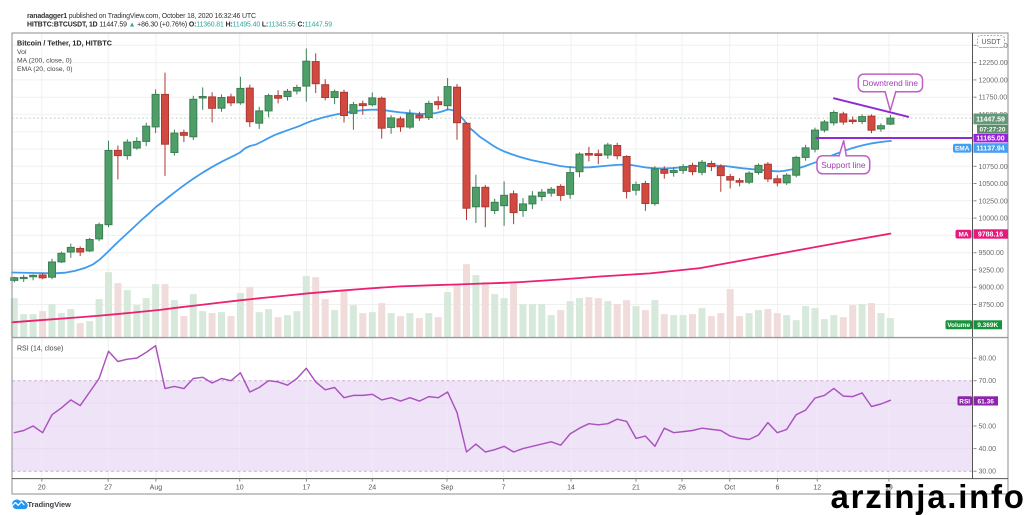 The height and width of the screenshot is (515, 1024). I want to click on svg-text: 27, so click(108, 487).